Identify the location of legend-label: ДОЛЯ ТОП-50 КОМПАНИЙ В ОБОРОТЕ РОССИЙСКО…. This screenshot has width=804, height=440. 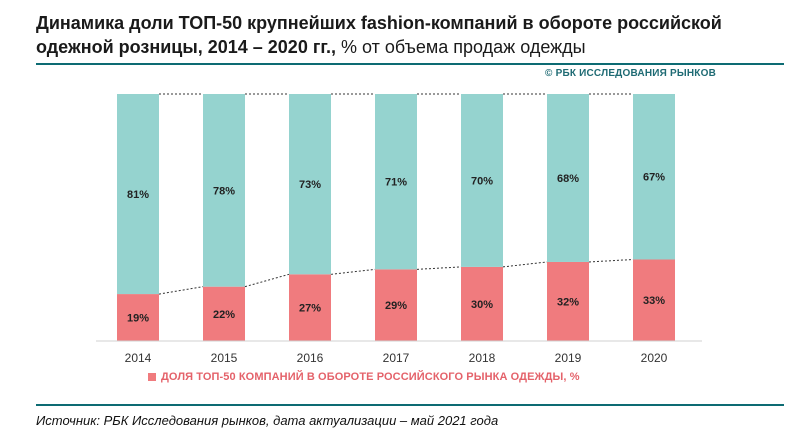
(370, 377).